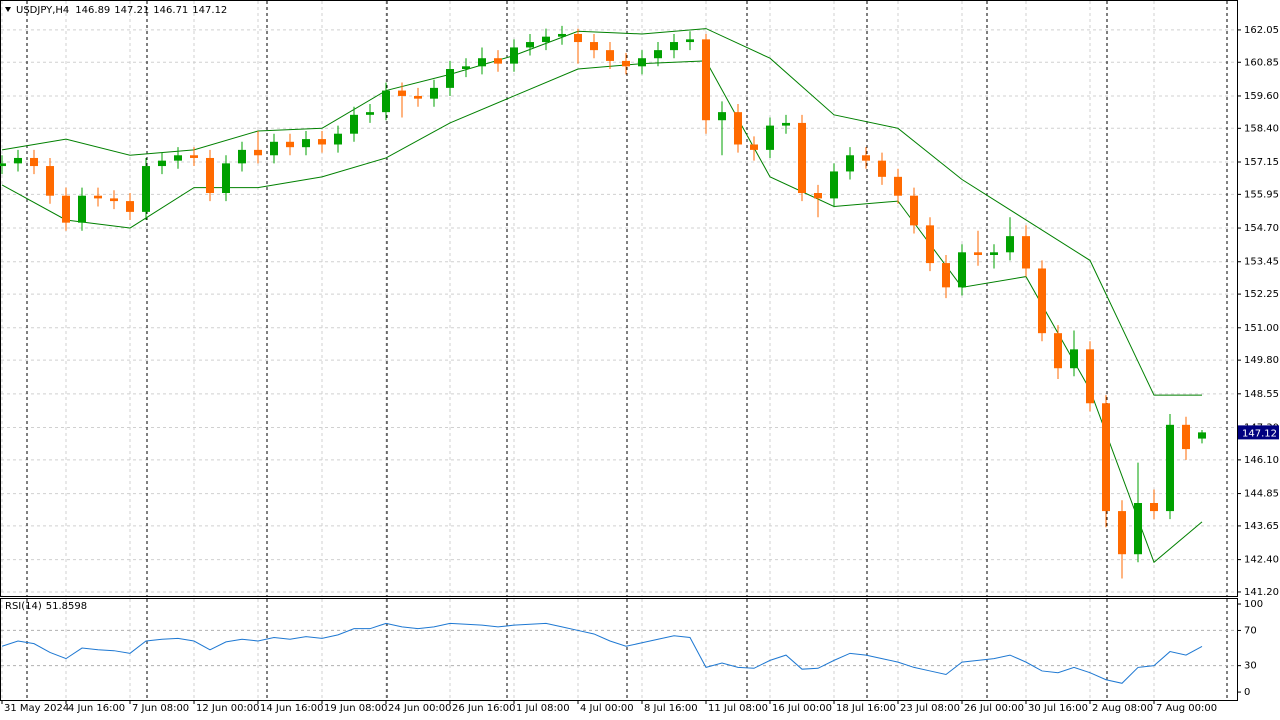 This screenshot has height=720, width=1280. I want to click on price-label-box, so click(1258, 432).